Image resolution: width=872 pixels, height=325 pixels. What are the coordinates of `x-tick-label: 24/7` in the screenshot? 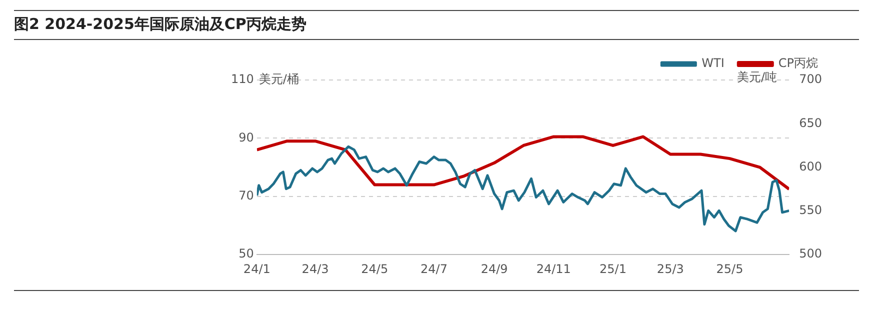 It's located at (434, 269).